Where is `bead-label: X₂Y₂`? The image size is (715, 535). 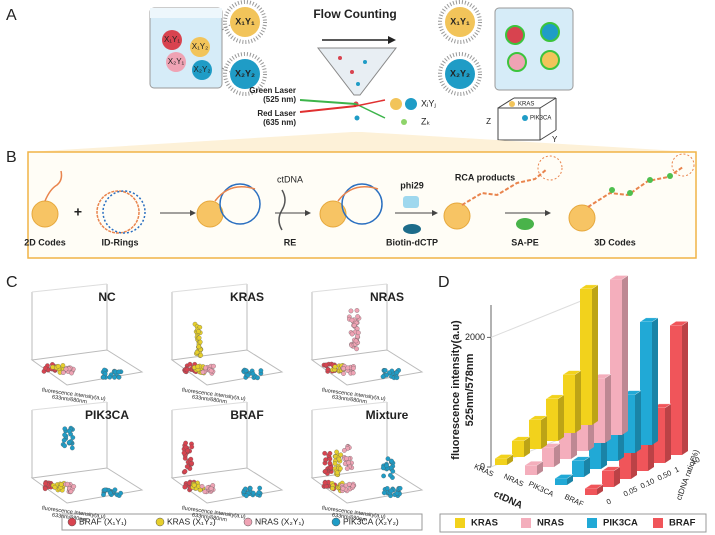 bead-label: X₂Y₂ is located at coordinates (245, 73).